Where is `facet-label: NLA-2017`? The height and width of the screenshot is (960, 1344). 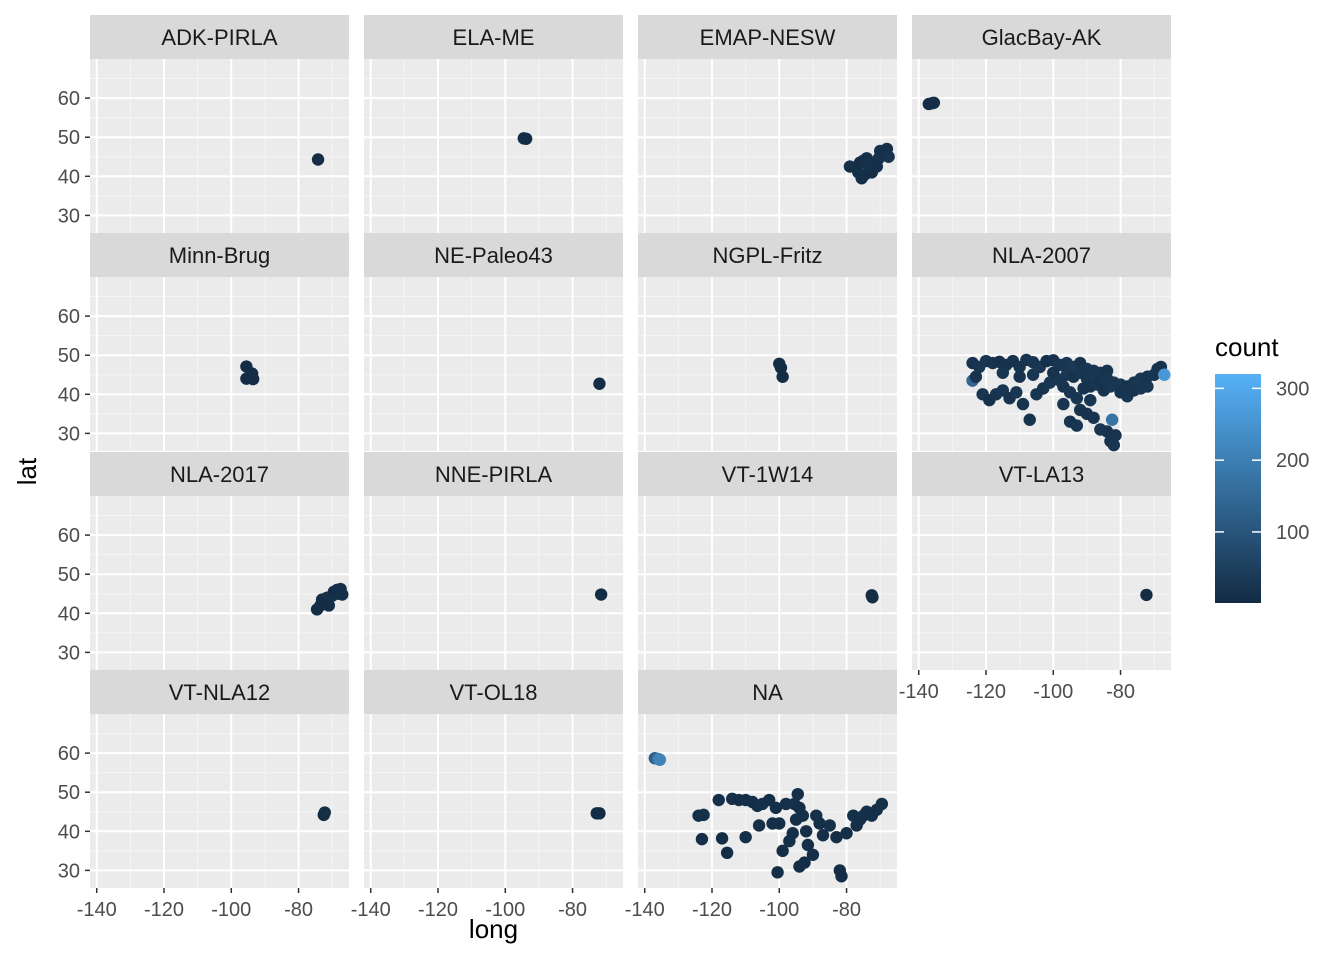
facet-label: NLA-2017 is located at coordinates (219, 474).